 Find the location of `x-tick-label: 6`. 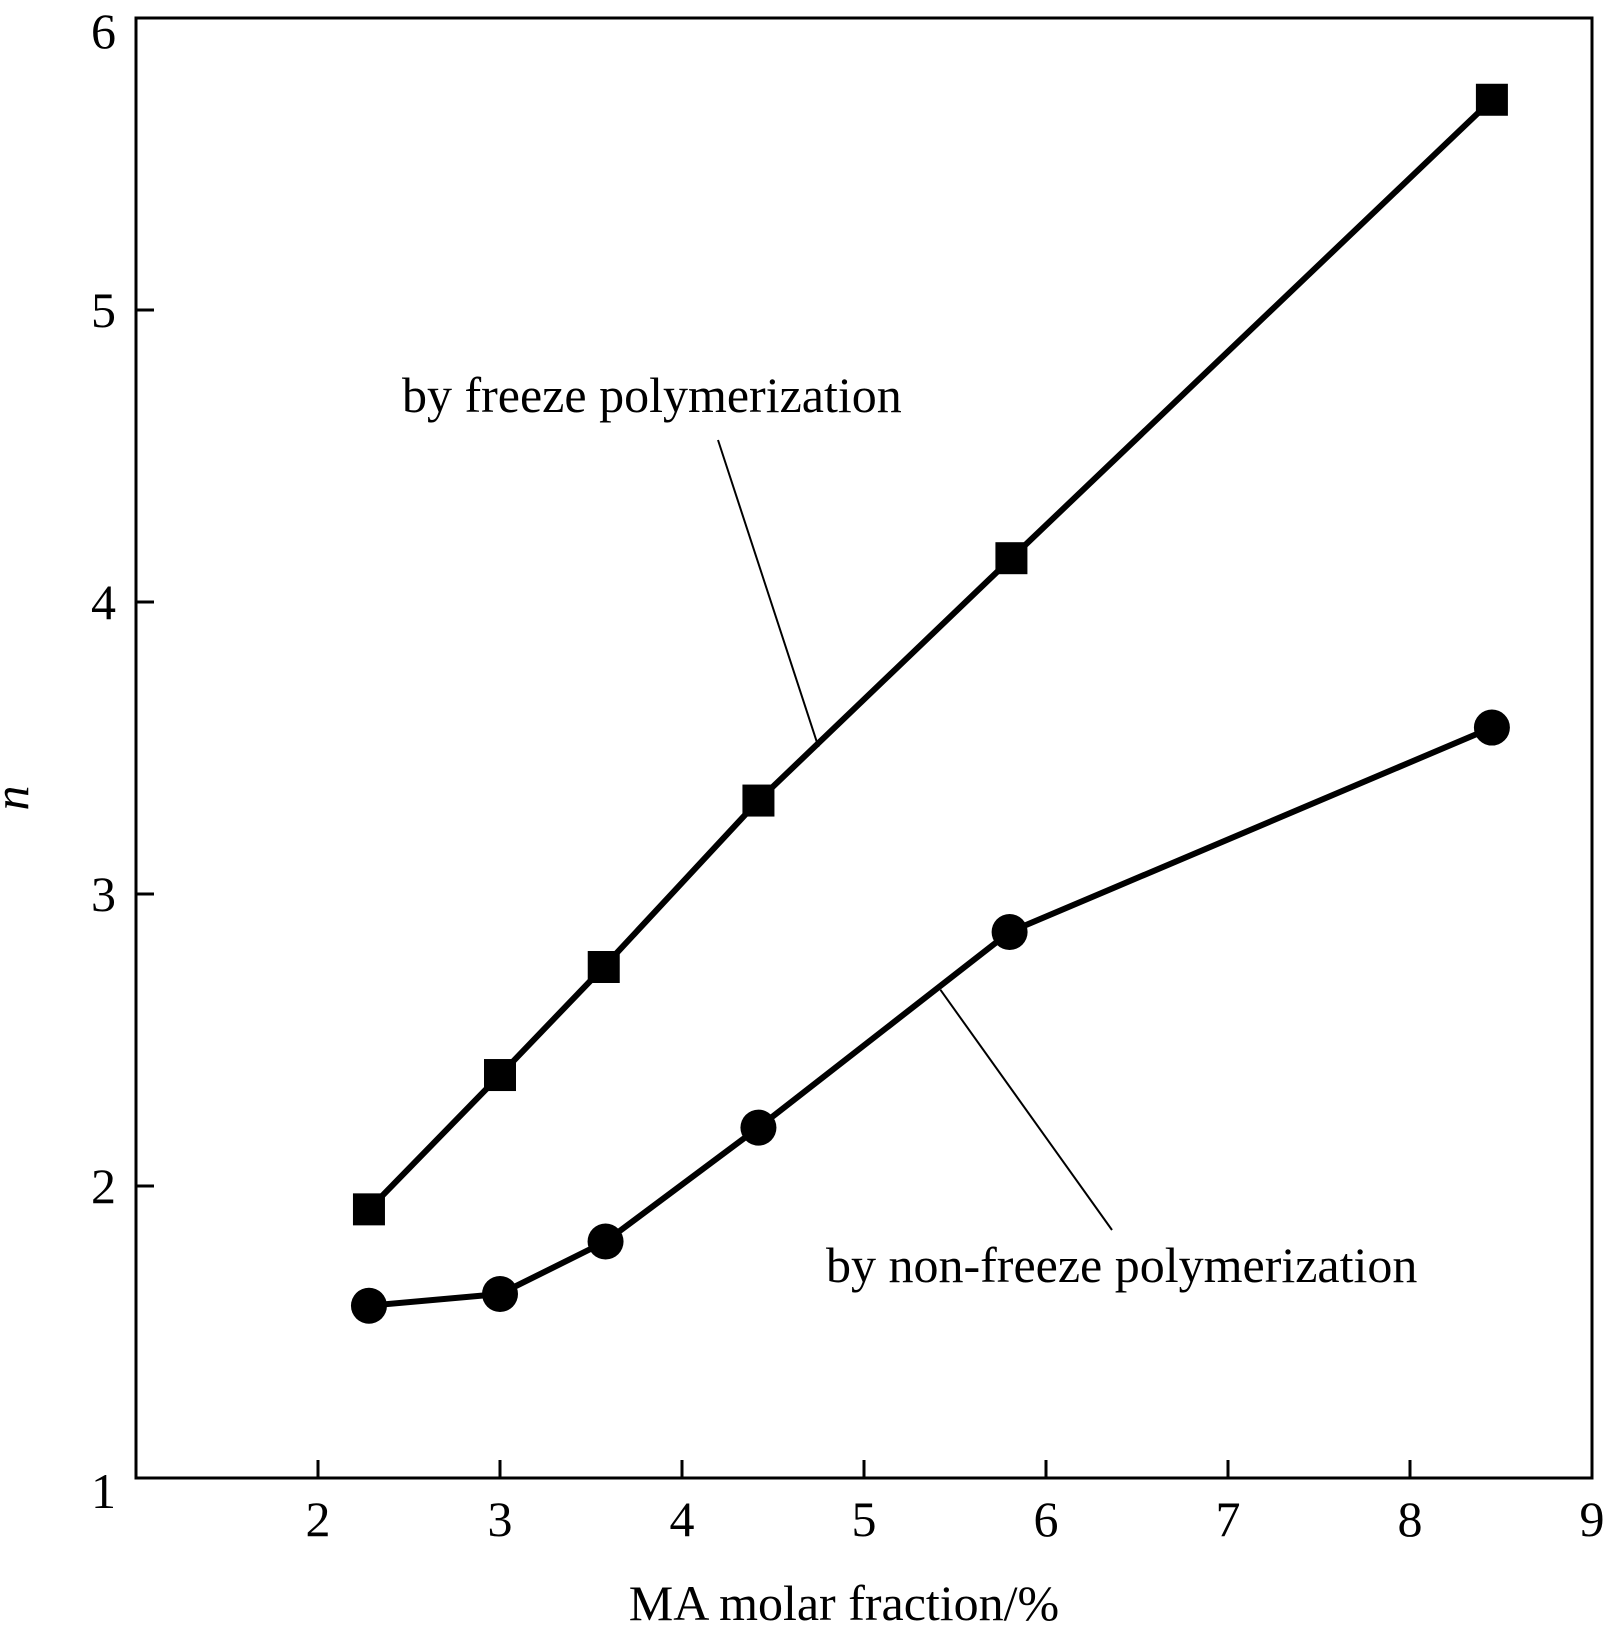

x-tick-label: 6 is located at coordinates (1046, 1519).